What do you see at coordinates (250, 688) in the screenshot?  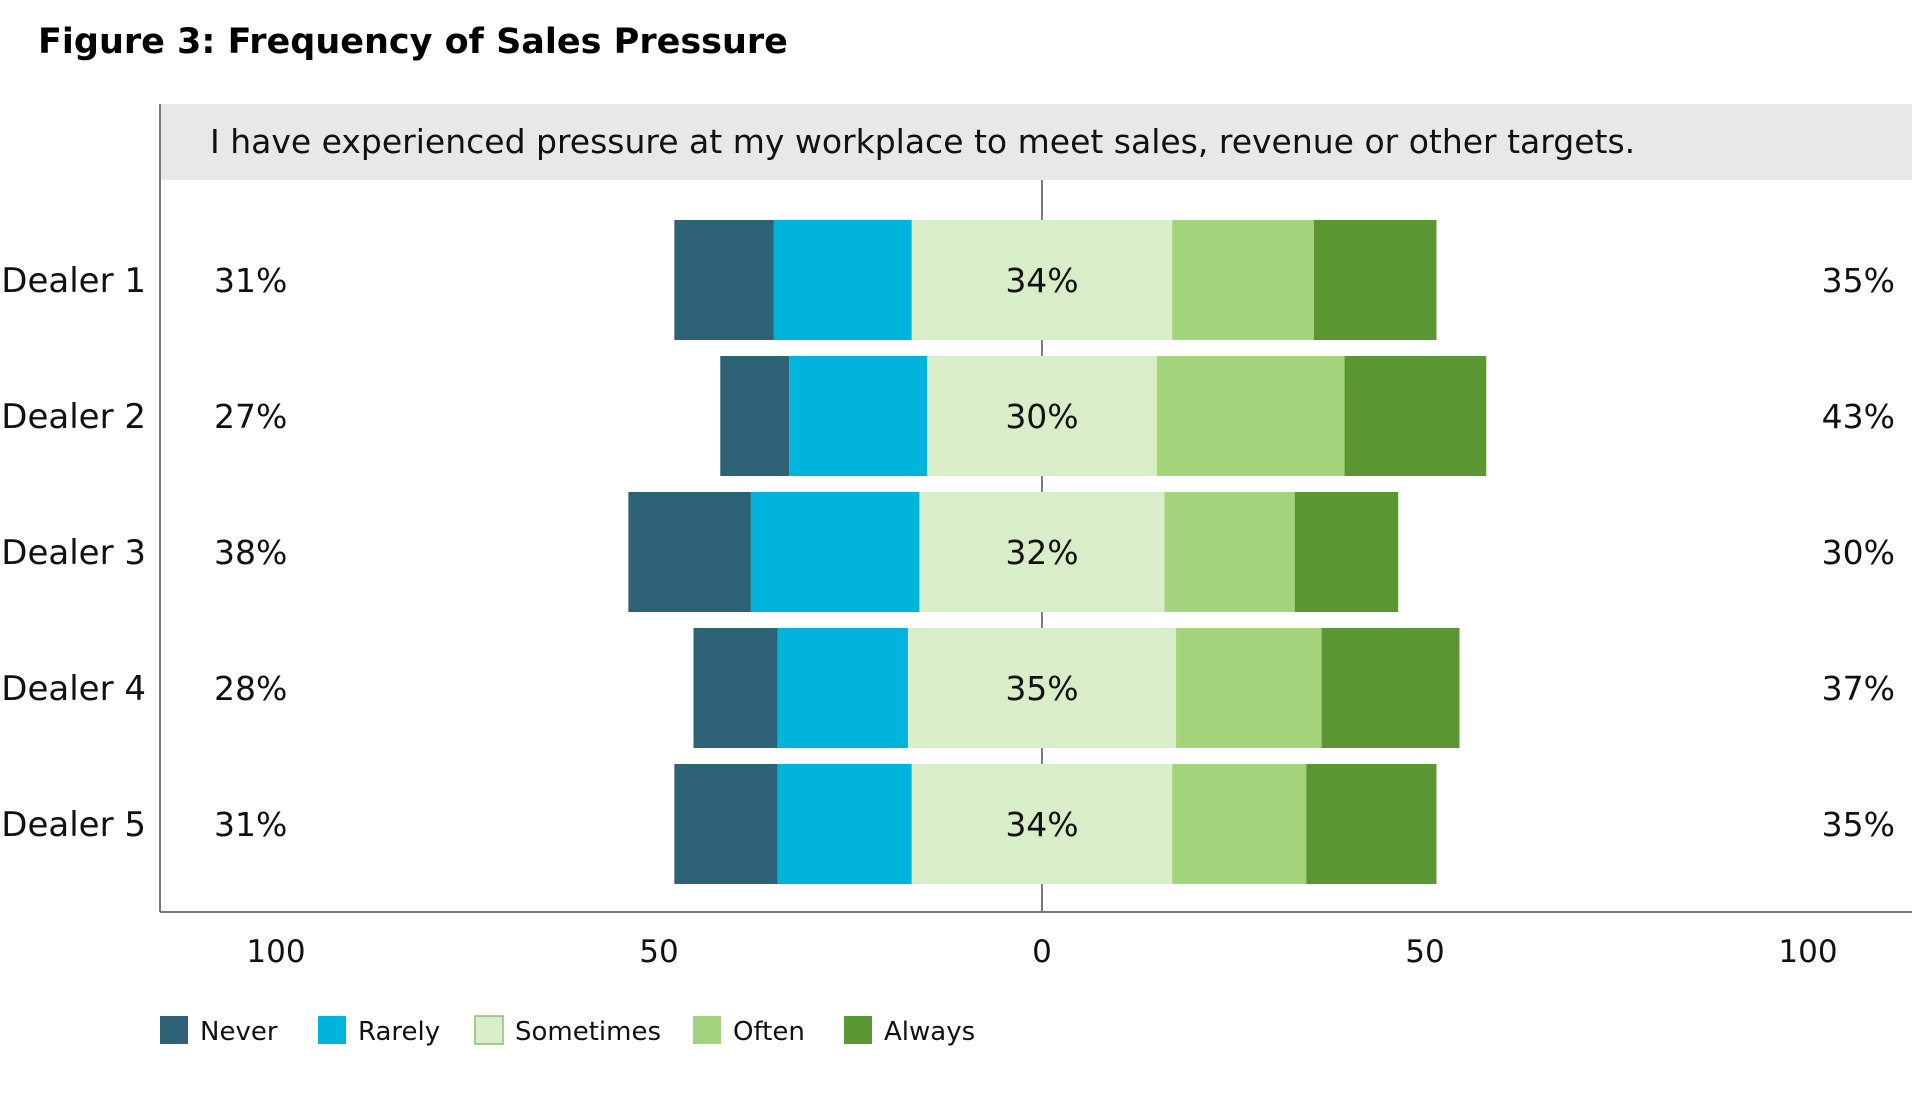 I see `left-percent-label: 28%` at bounding box center [250, 688].